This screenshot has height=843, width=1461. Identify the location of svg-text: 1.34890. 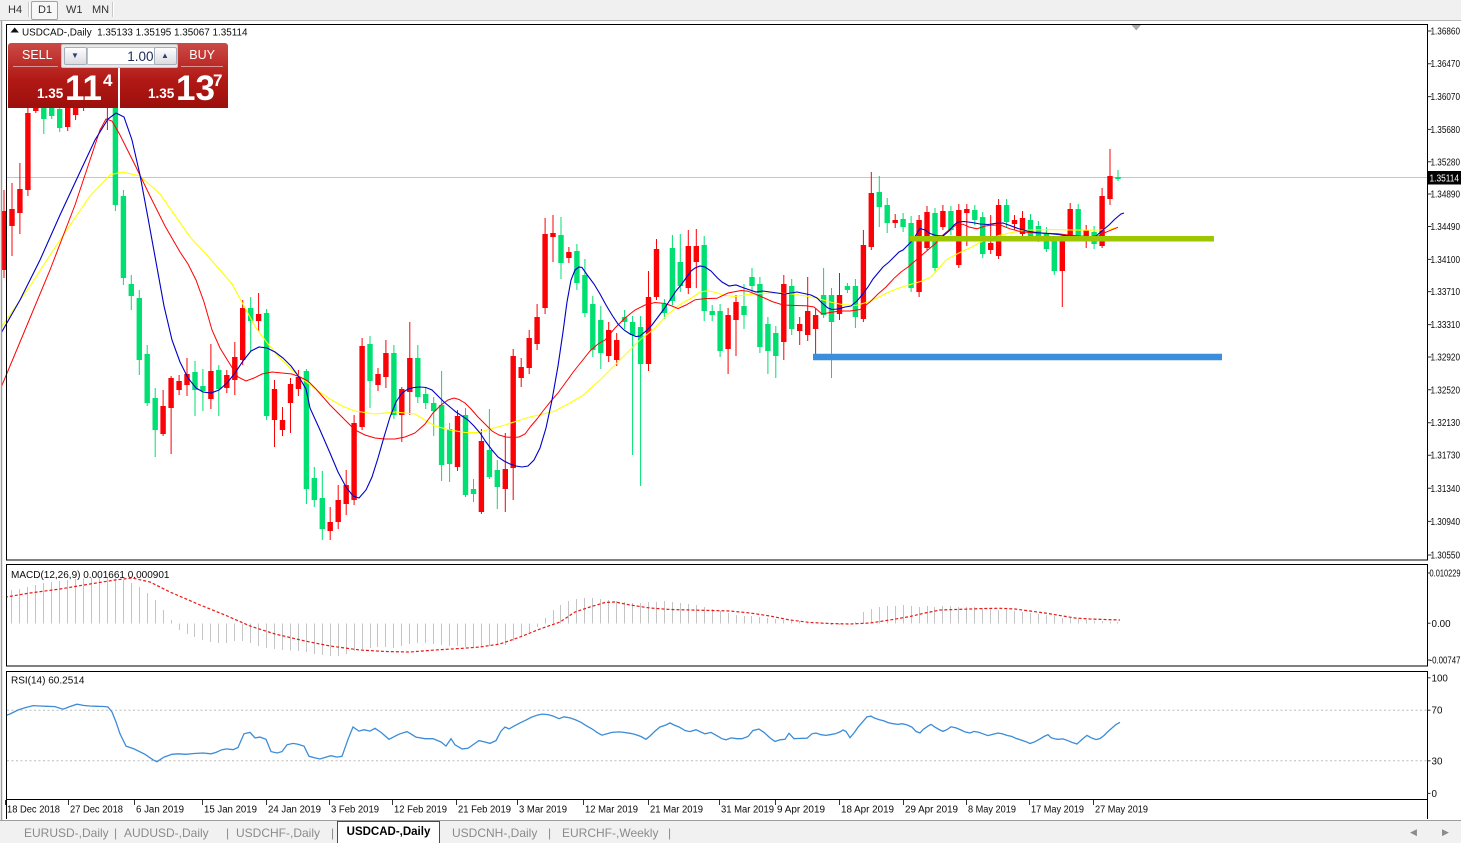
(1446, 195).